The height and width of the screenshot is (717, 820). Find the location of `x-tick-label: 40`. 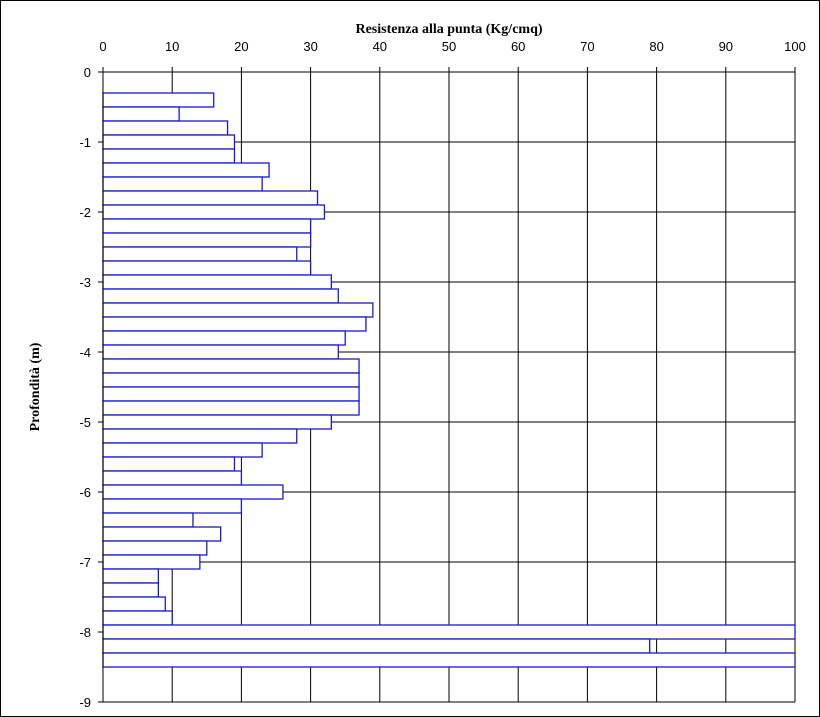

x-tick-label: 40 is located at coordinates (380, 46).